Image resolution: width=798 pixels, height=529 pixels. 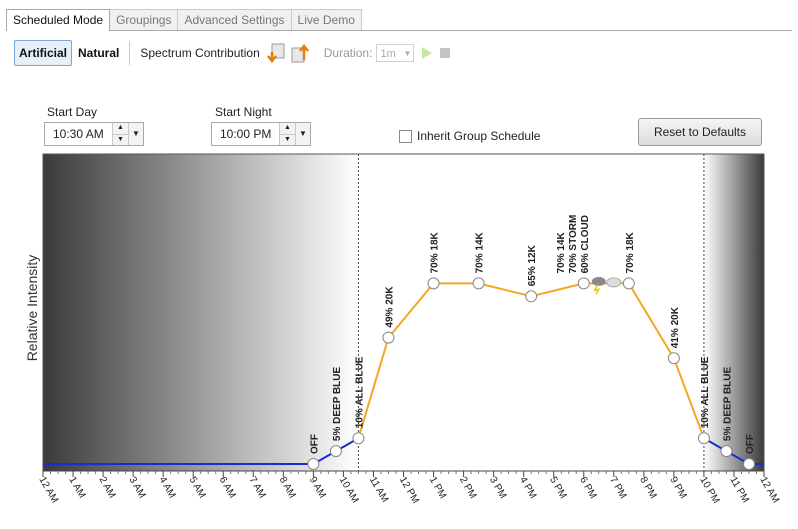 What do you see at coordinates (227, 487) in the screenshot?
I see `x-tick-label: 6 AM` at bounding box center [227, 487].